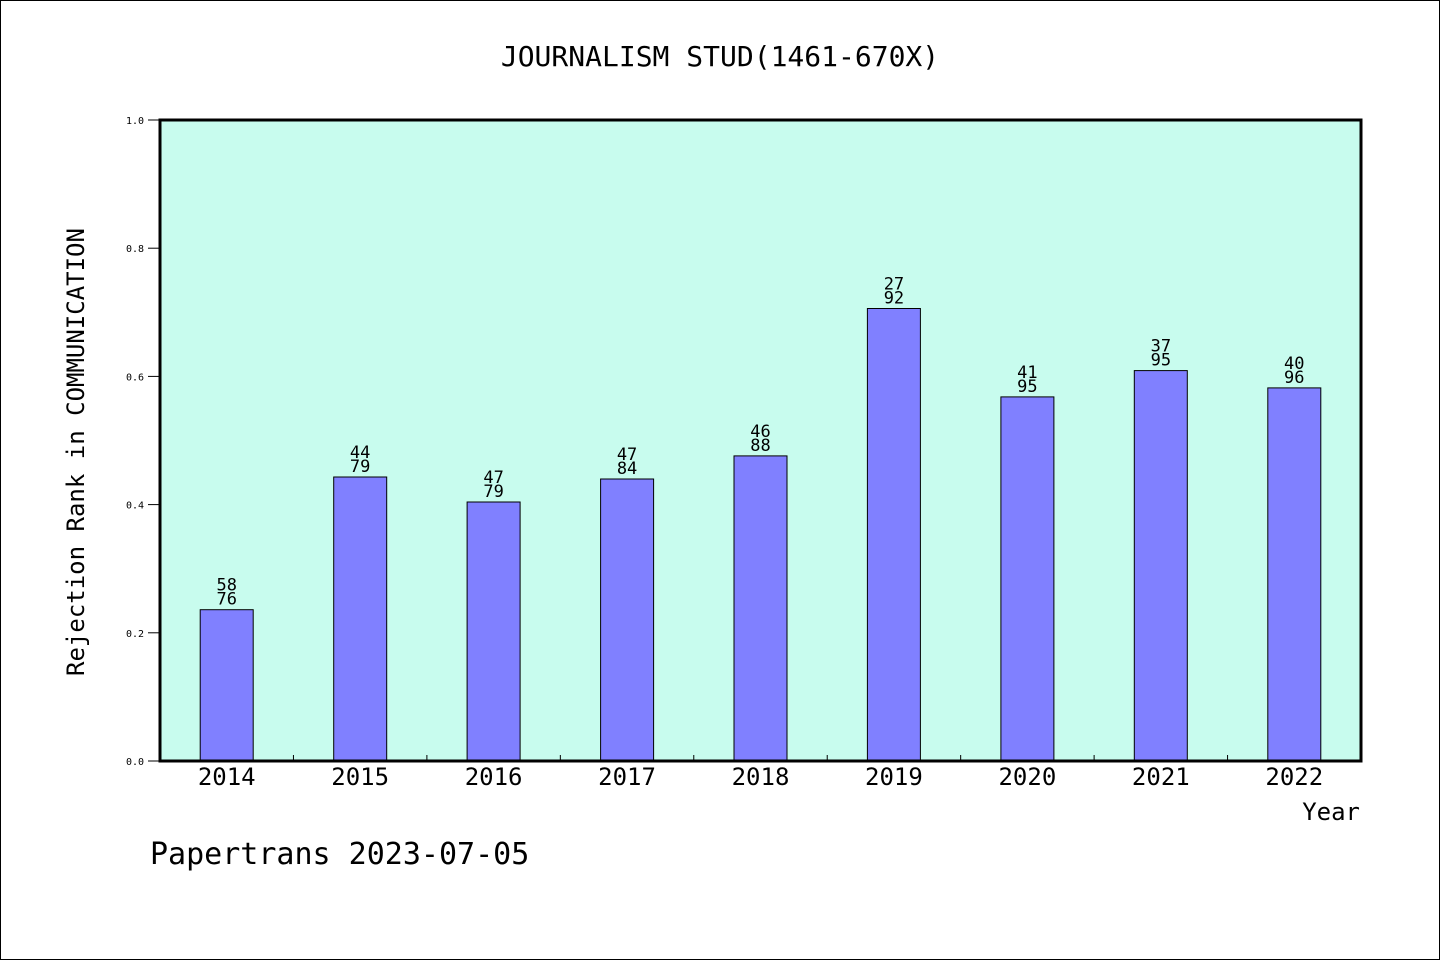 This screenshot has width=1440, height=960. What do you see at coordinates (360, 453) in the screenshot?
I see `data-label-top: 44` at bounding box center [360, 453].